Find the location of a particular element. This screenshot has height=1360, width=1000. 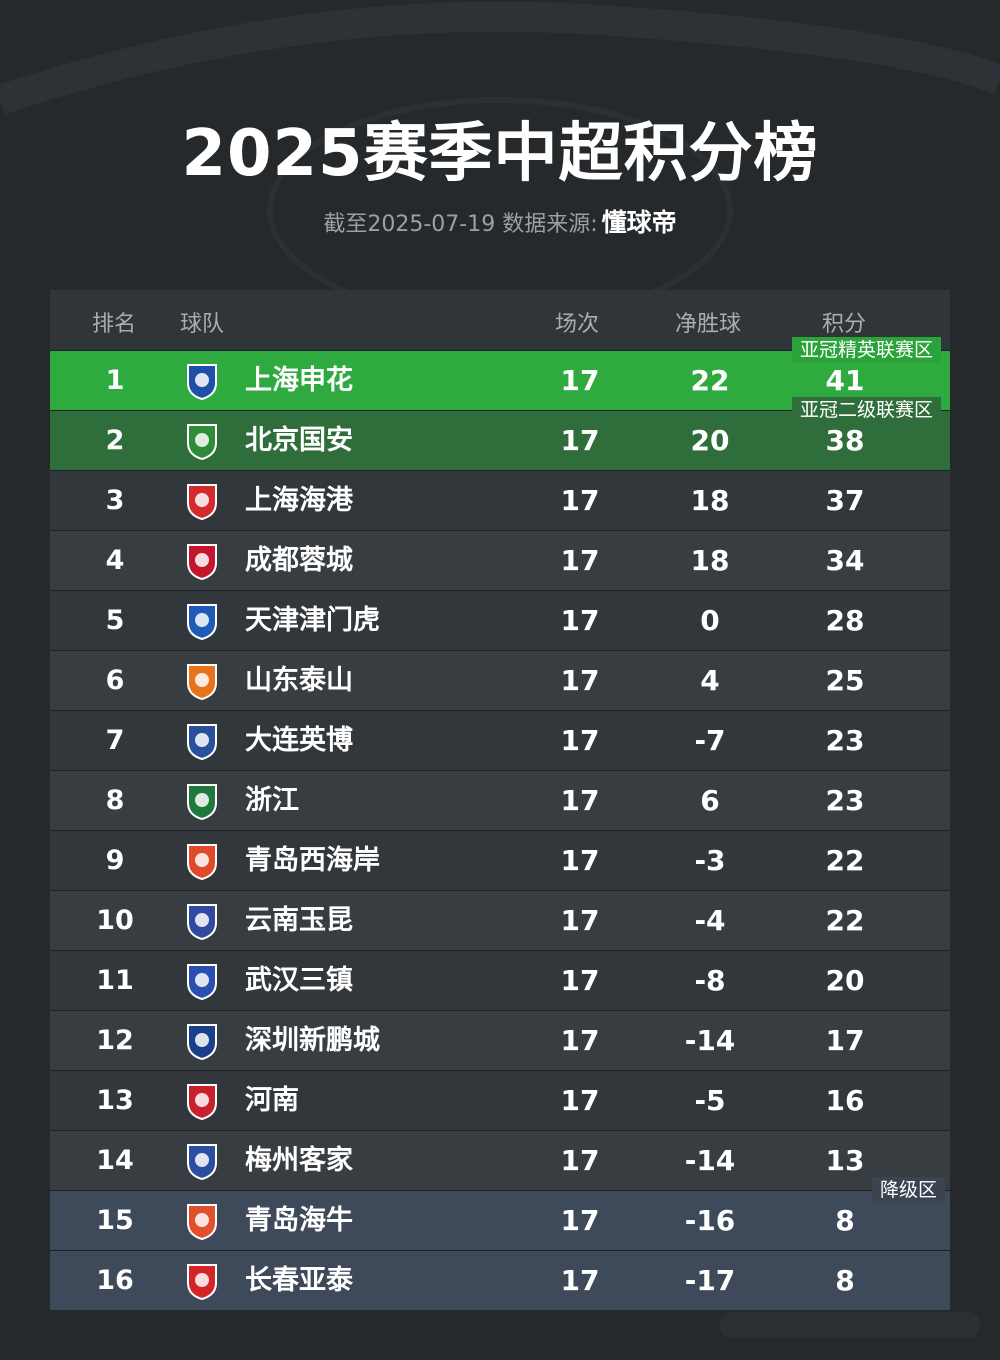

header-played: 场次 is located at coordinates (577, 324).